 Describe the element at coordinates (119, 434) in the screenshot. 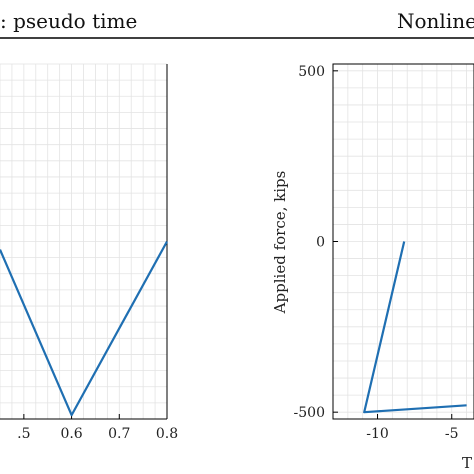

I see `left-x-tick-label: 0.7` at that location.